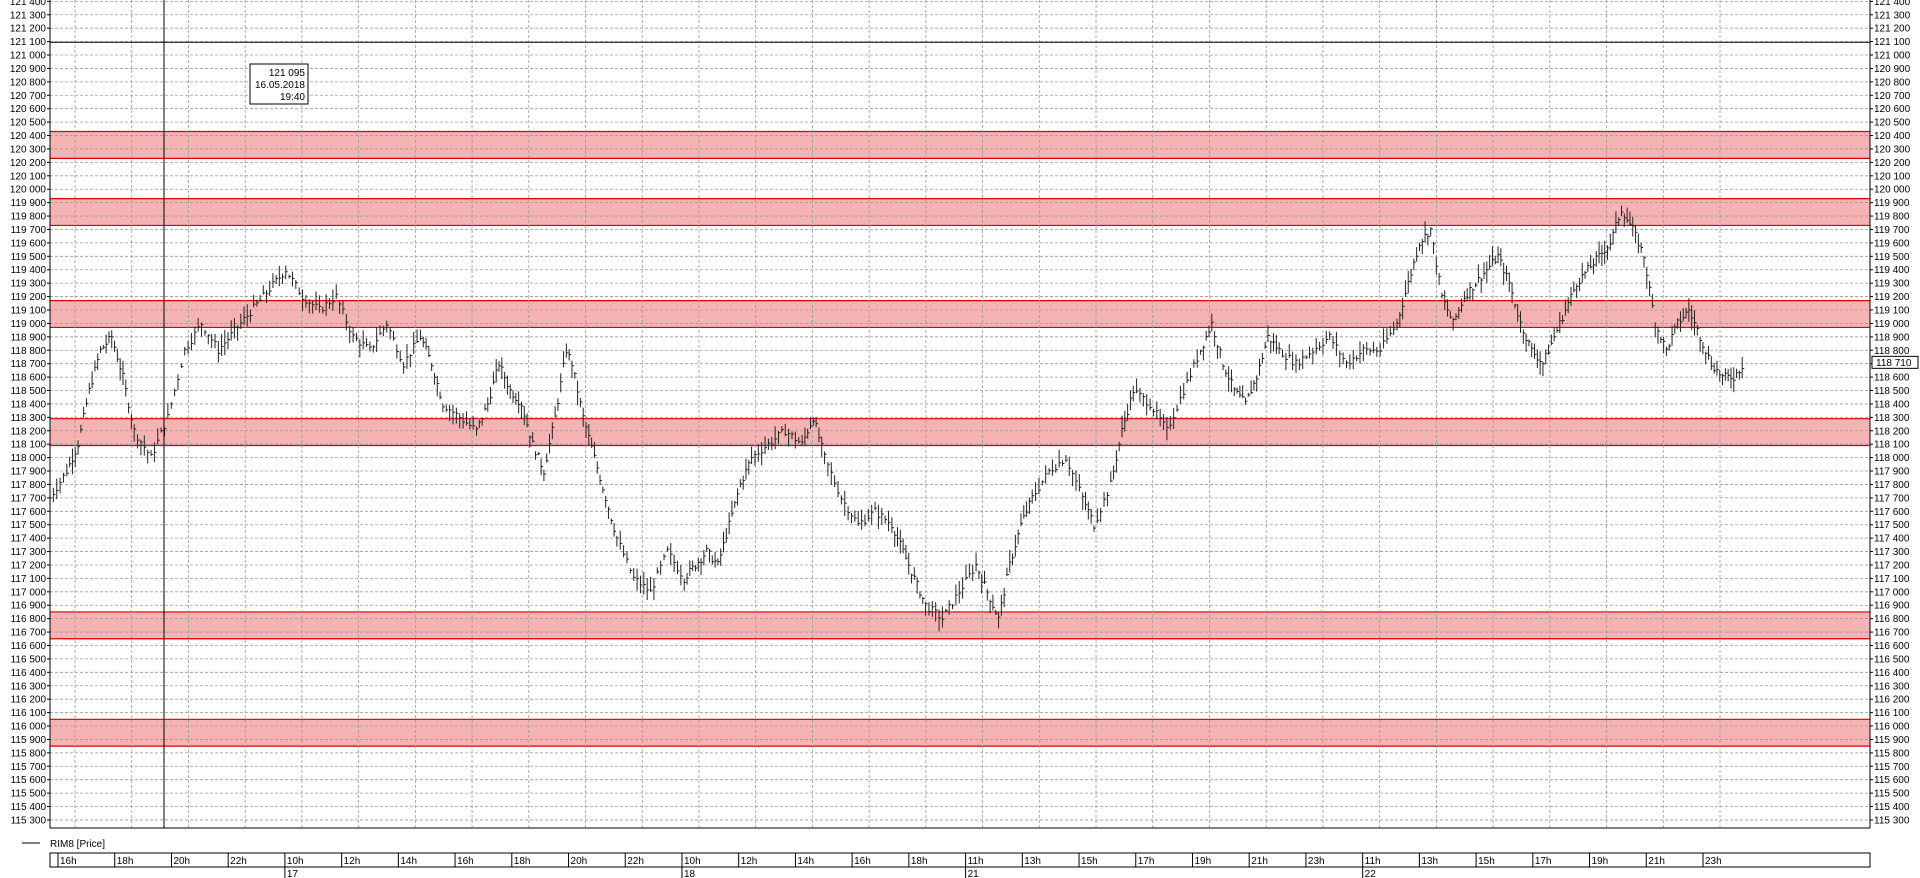  Describe the element at coordinates (29, 727) in the screenshot. I see `y-tick-label-left: 116 000` at that location.